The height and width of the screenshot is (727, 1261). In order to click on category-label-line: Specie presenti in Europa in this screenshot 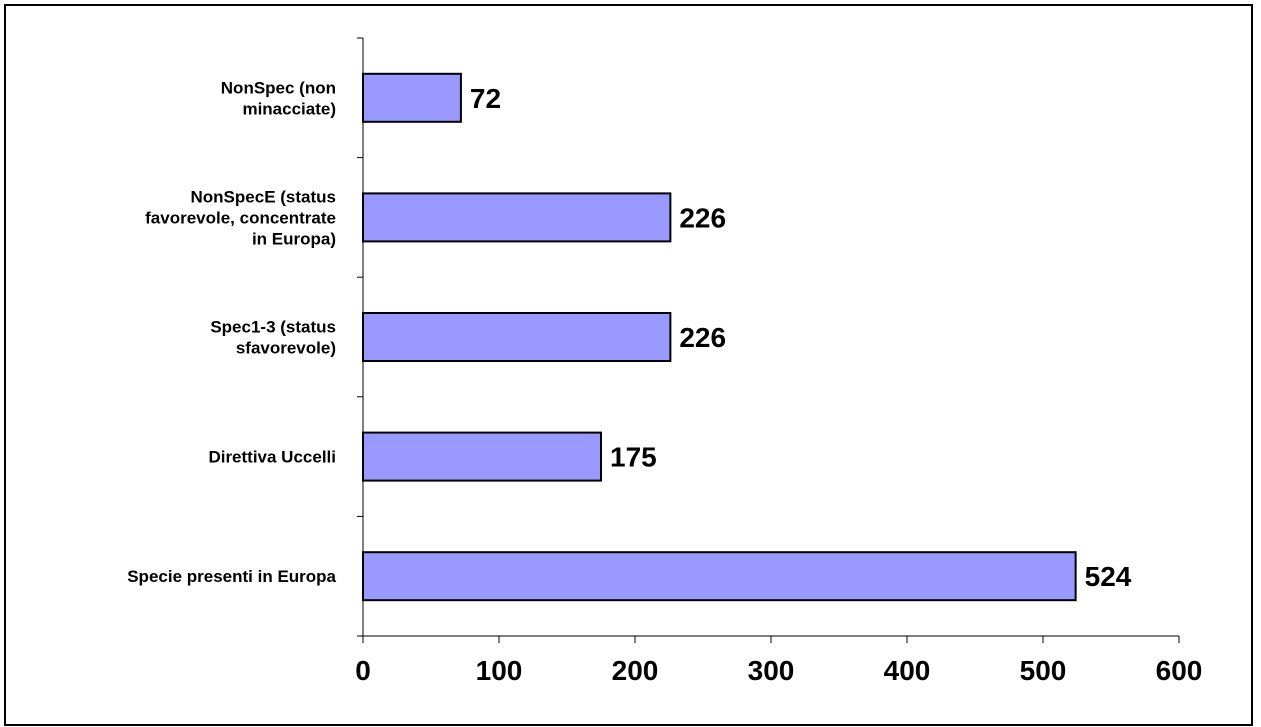, I will do `click(231, 576)`.